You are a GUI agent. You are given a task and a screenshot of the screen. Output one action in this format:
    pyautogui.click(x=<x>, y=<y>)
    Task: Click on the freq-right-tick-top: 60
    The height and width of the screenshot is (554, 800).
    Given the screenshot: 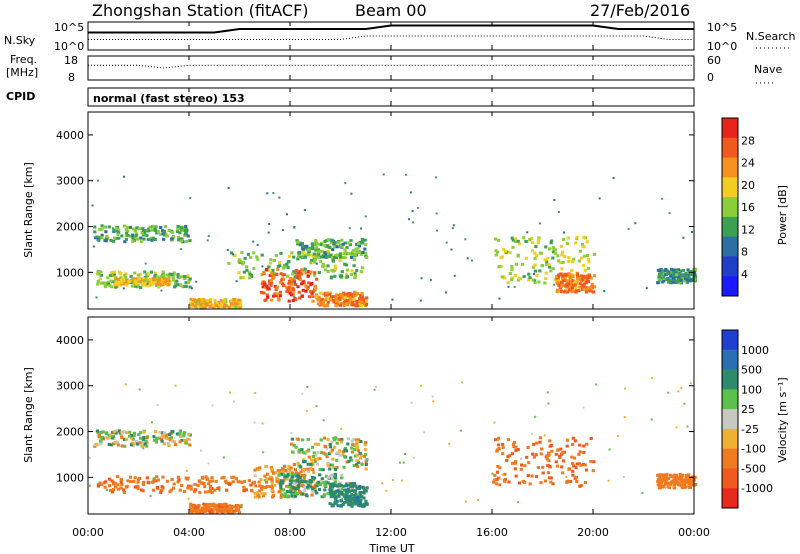 What is the action you would take?
    pyautogui.click(x=714, y=60)
    